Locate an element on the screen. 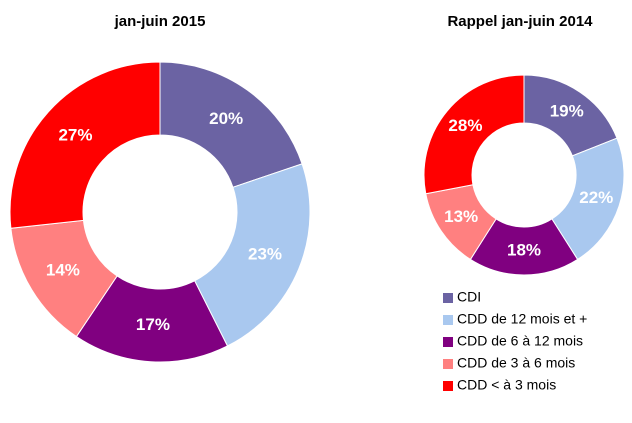 The image size is (632, 423). data-label: 19% is located at coordinates (567, 111).